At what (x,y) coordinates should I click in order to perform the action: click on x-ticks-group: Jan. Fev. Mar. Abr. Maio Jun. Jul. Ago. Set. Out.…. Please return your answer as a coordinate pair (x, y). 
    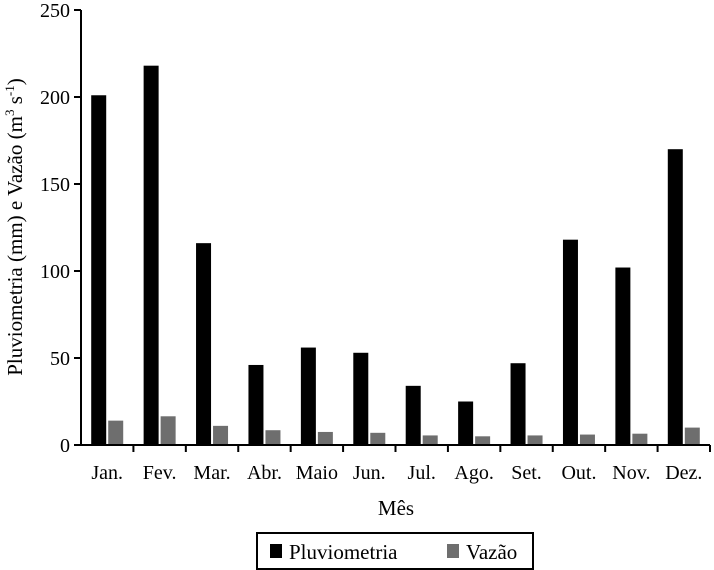
    Looking at the image, I should click on (401, 464).